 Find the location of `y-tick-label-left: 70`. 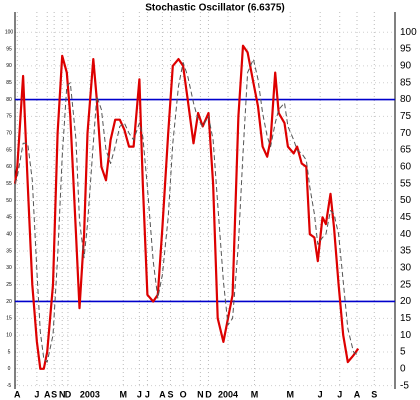

y-tick-label-left: 70 is located at coordinates (9, 134).